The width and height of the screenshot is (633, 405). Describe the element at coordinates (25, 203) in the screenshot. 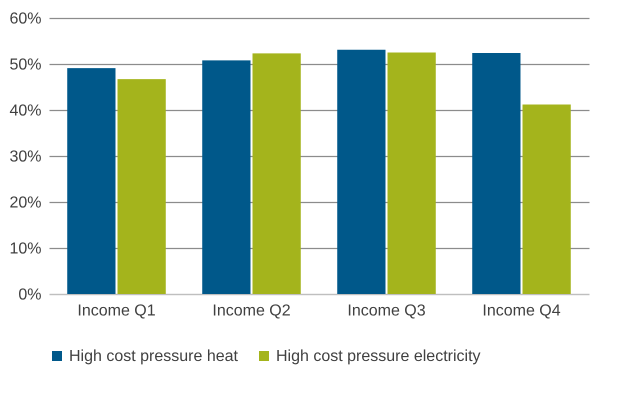

I see `y-tick-label: 20%` at that location.